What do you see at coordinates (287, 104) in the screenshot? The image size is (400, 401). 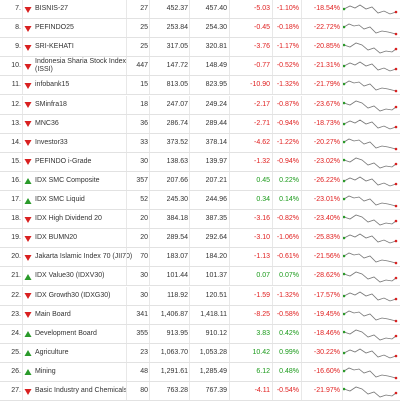 I see `change-pct: -0.87%` at bounding box center [287, 104].